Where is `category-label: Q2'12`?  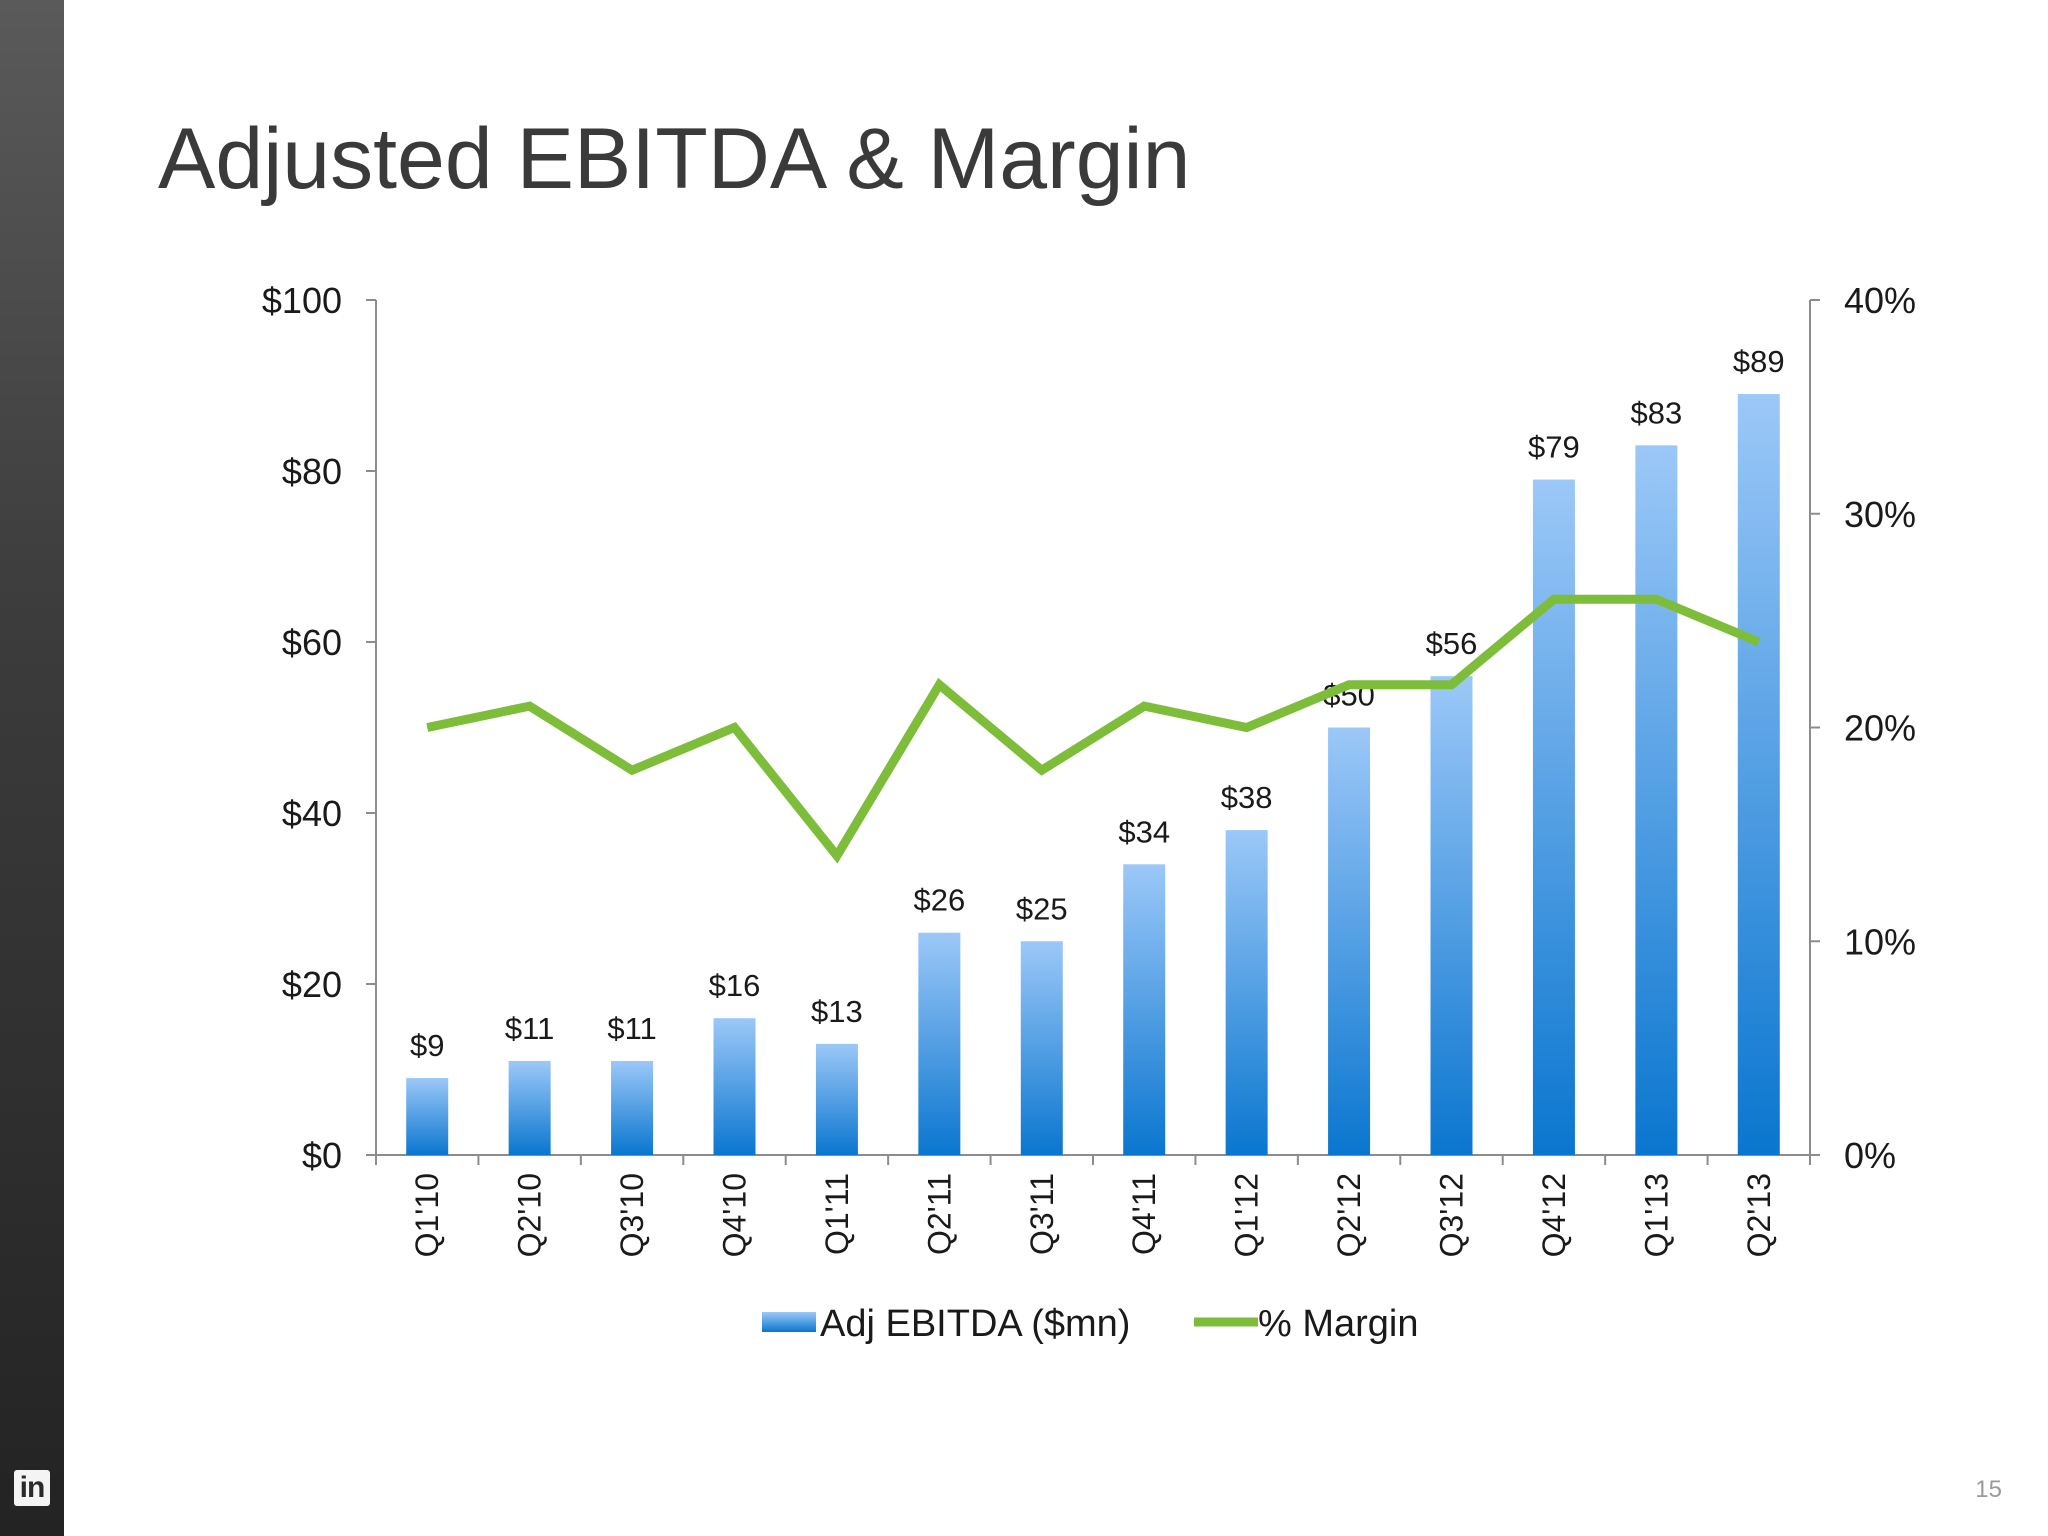
category-label: Q2'12 is located at coordinates (1349, 1215).